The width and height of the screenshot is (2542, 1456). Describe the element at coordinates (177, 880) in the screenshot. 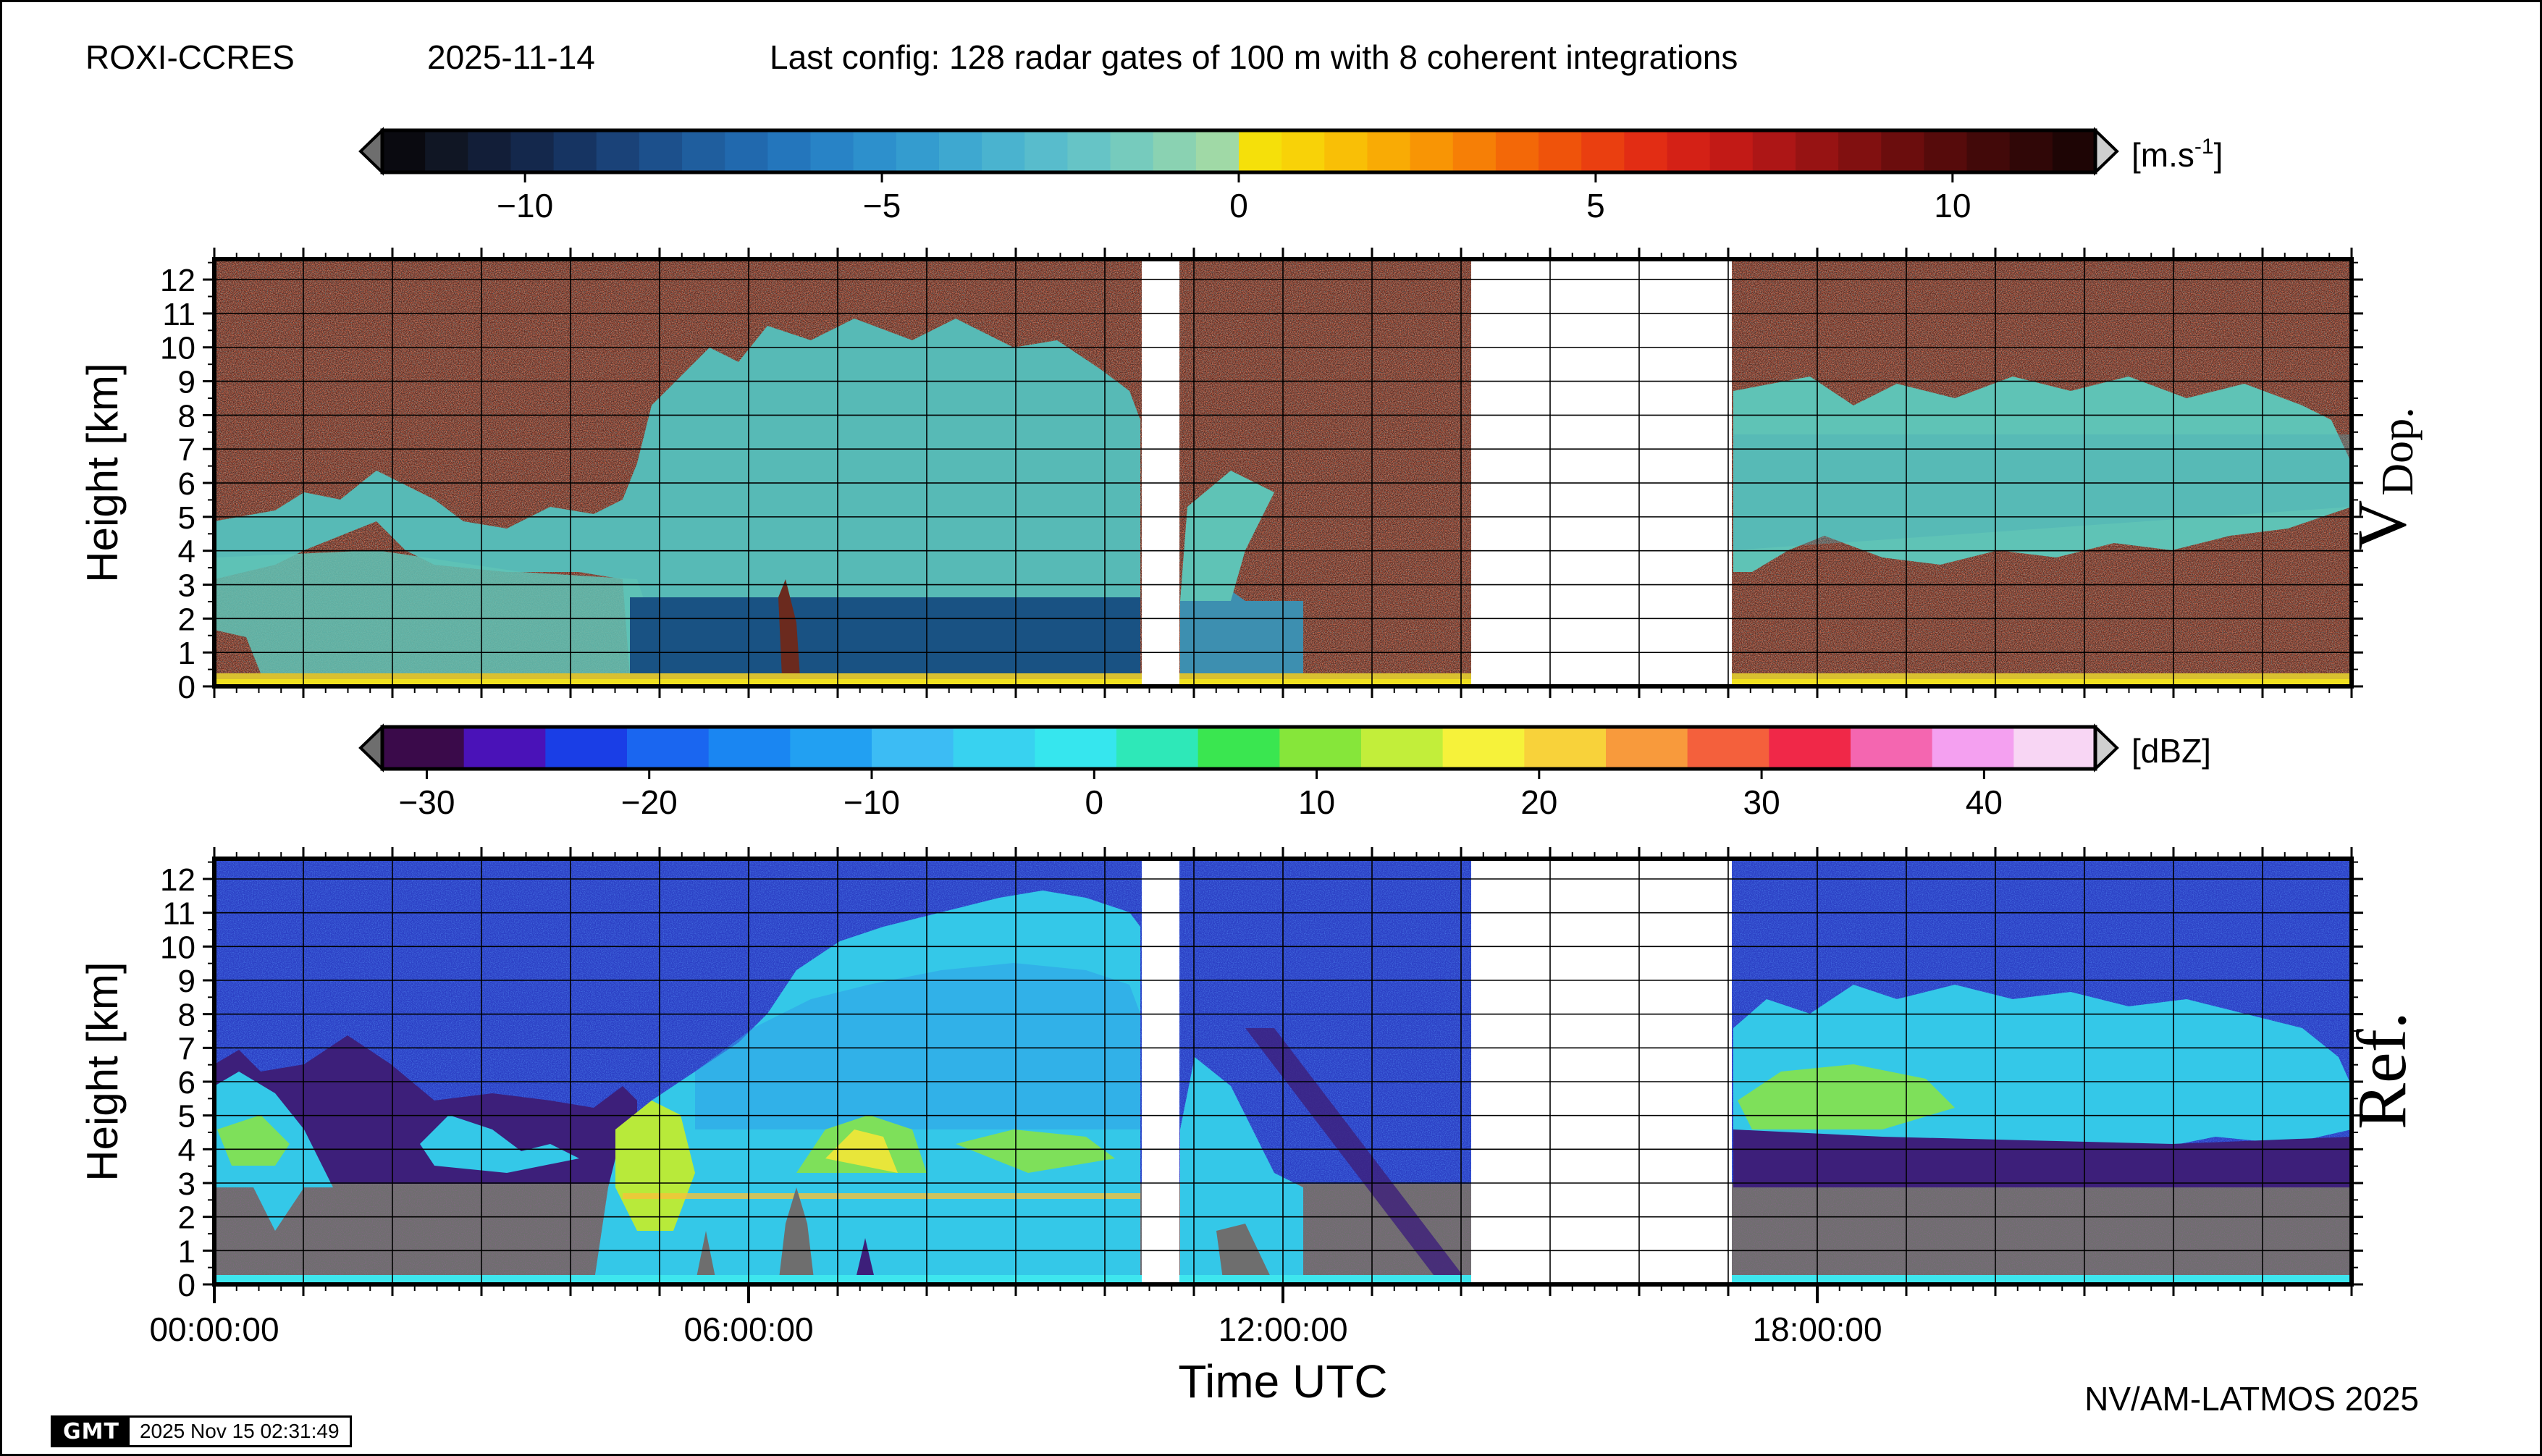

I see `reflectivity-ytick-label-12: 12` at that location.